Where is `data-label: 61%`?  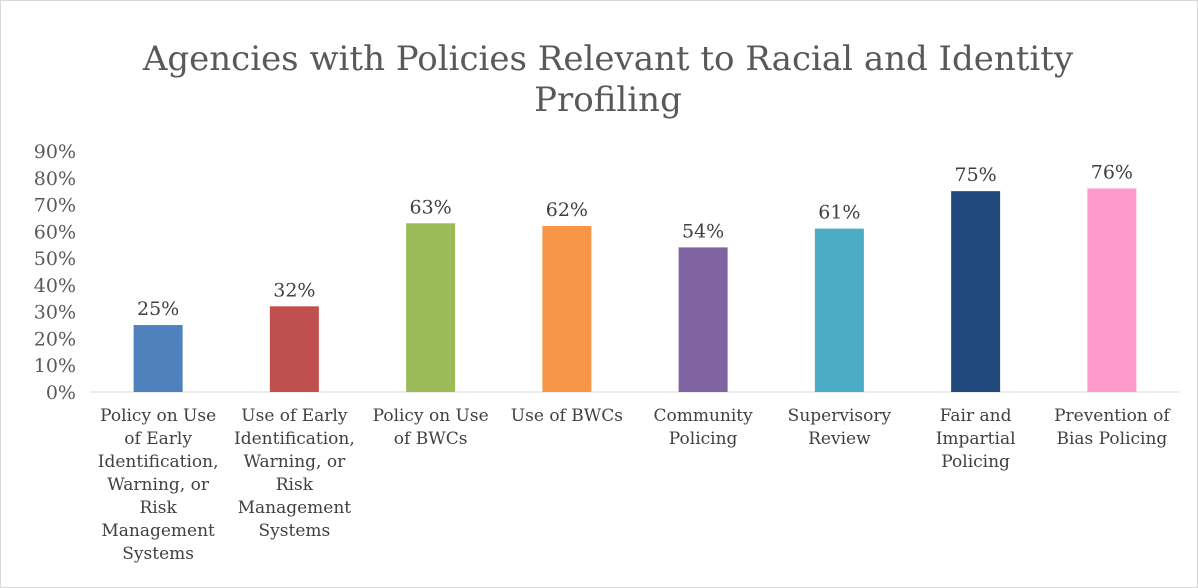
data-label: 61% is located at coordinates (839, 213).